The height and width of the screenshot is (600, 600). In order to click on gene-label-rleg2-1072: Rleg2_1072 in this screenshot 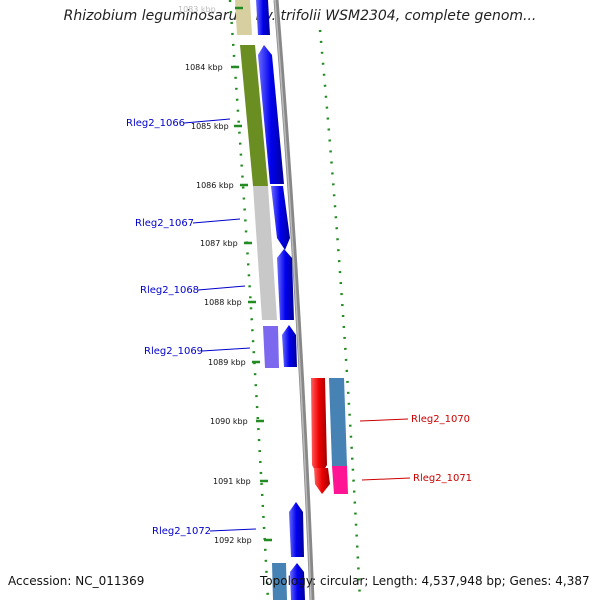, I will do `click(181, 531)`.